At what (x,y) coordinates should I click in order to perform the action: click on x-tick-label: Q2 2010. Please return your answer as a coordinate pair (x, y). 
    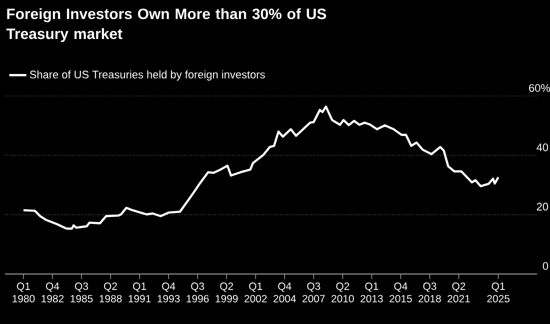
    Looking at the image, I should click on (343, 292).